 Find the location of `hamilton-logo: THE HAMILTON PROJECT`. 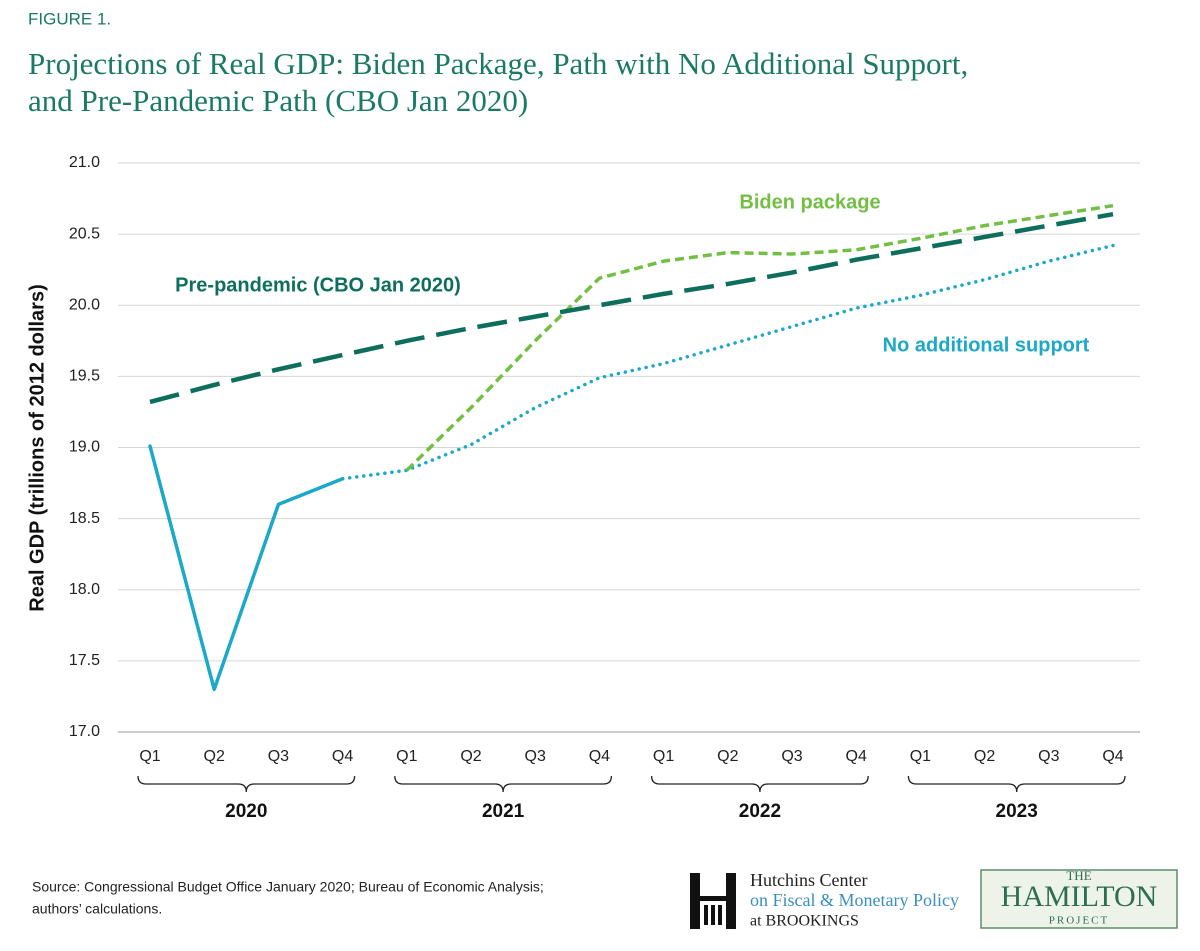

hamilton-logo: THE HAMILTON PROJECT is located at coordinates (1079, 898).